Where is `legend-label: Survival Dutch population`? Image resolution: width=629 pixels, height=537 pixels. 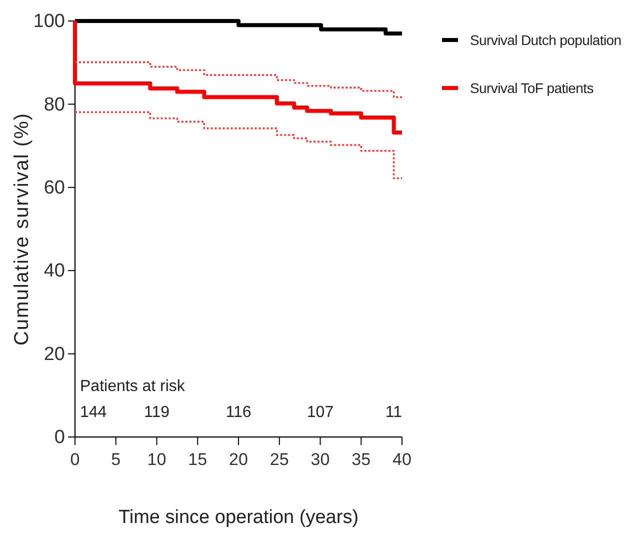
legend-label: Survival Dutch population is located at coordinates (546, 40).